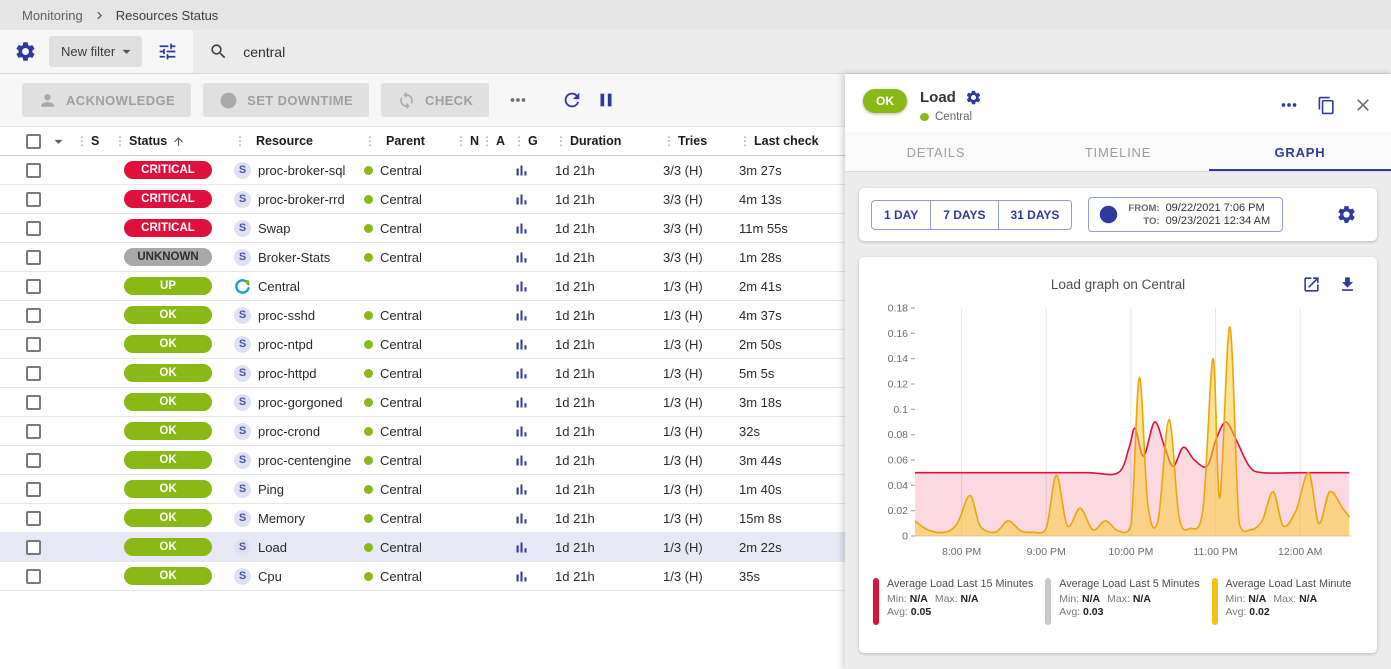  I want to click on table-row: UP Central 1d 21h 1/3 (H) 2m 41s, so click(422, 286).